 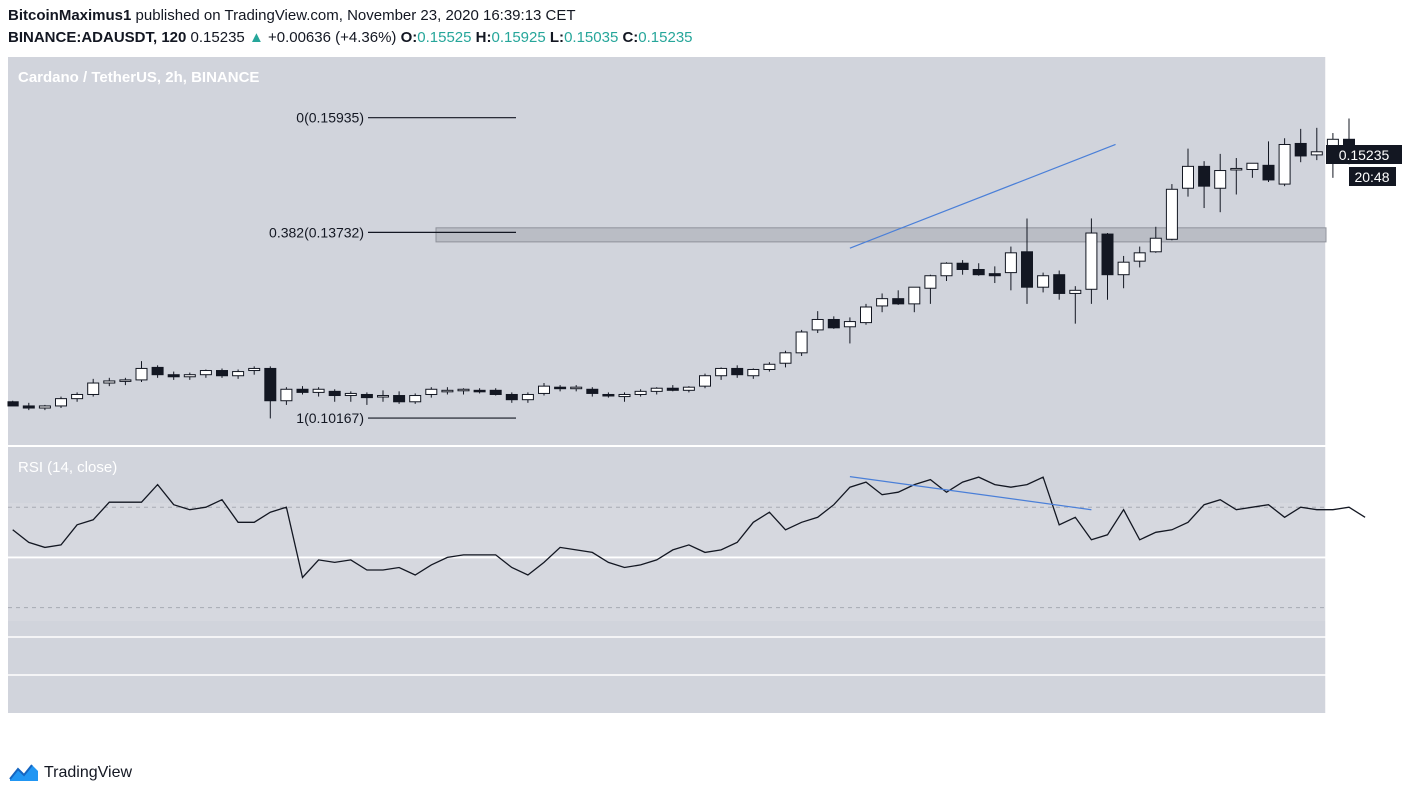 I want to click on last-price: 0.15235, so click(x=217, y=37).